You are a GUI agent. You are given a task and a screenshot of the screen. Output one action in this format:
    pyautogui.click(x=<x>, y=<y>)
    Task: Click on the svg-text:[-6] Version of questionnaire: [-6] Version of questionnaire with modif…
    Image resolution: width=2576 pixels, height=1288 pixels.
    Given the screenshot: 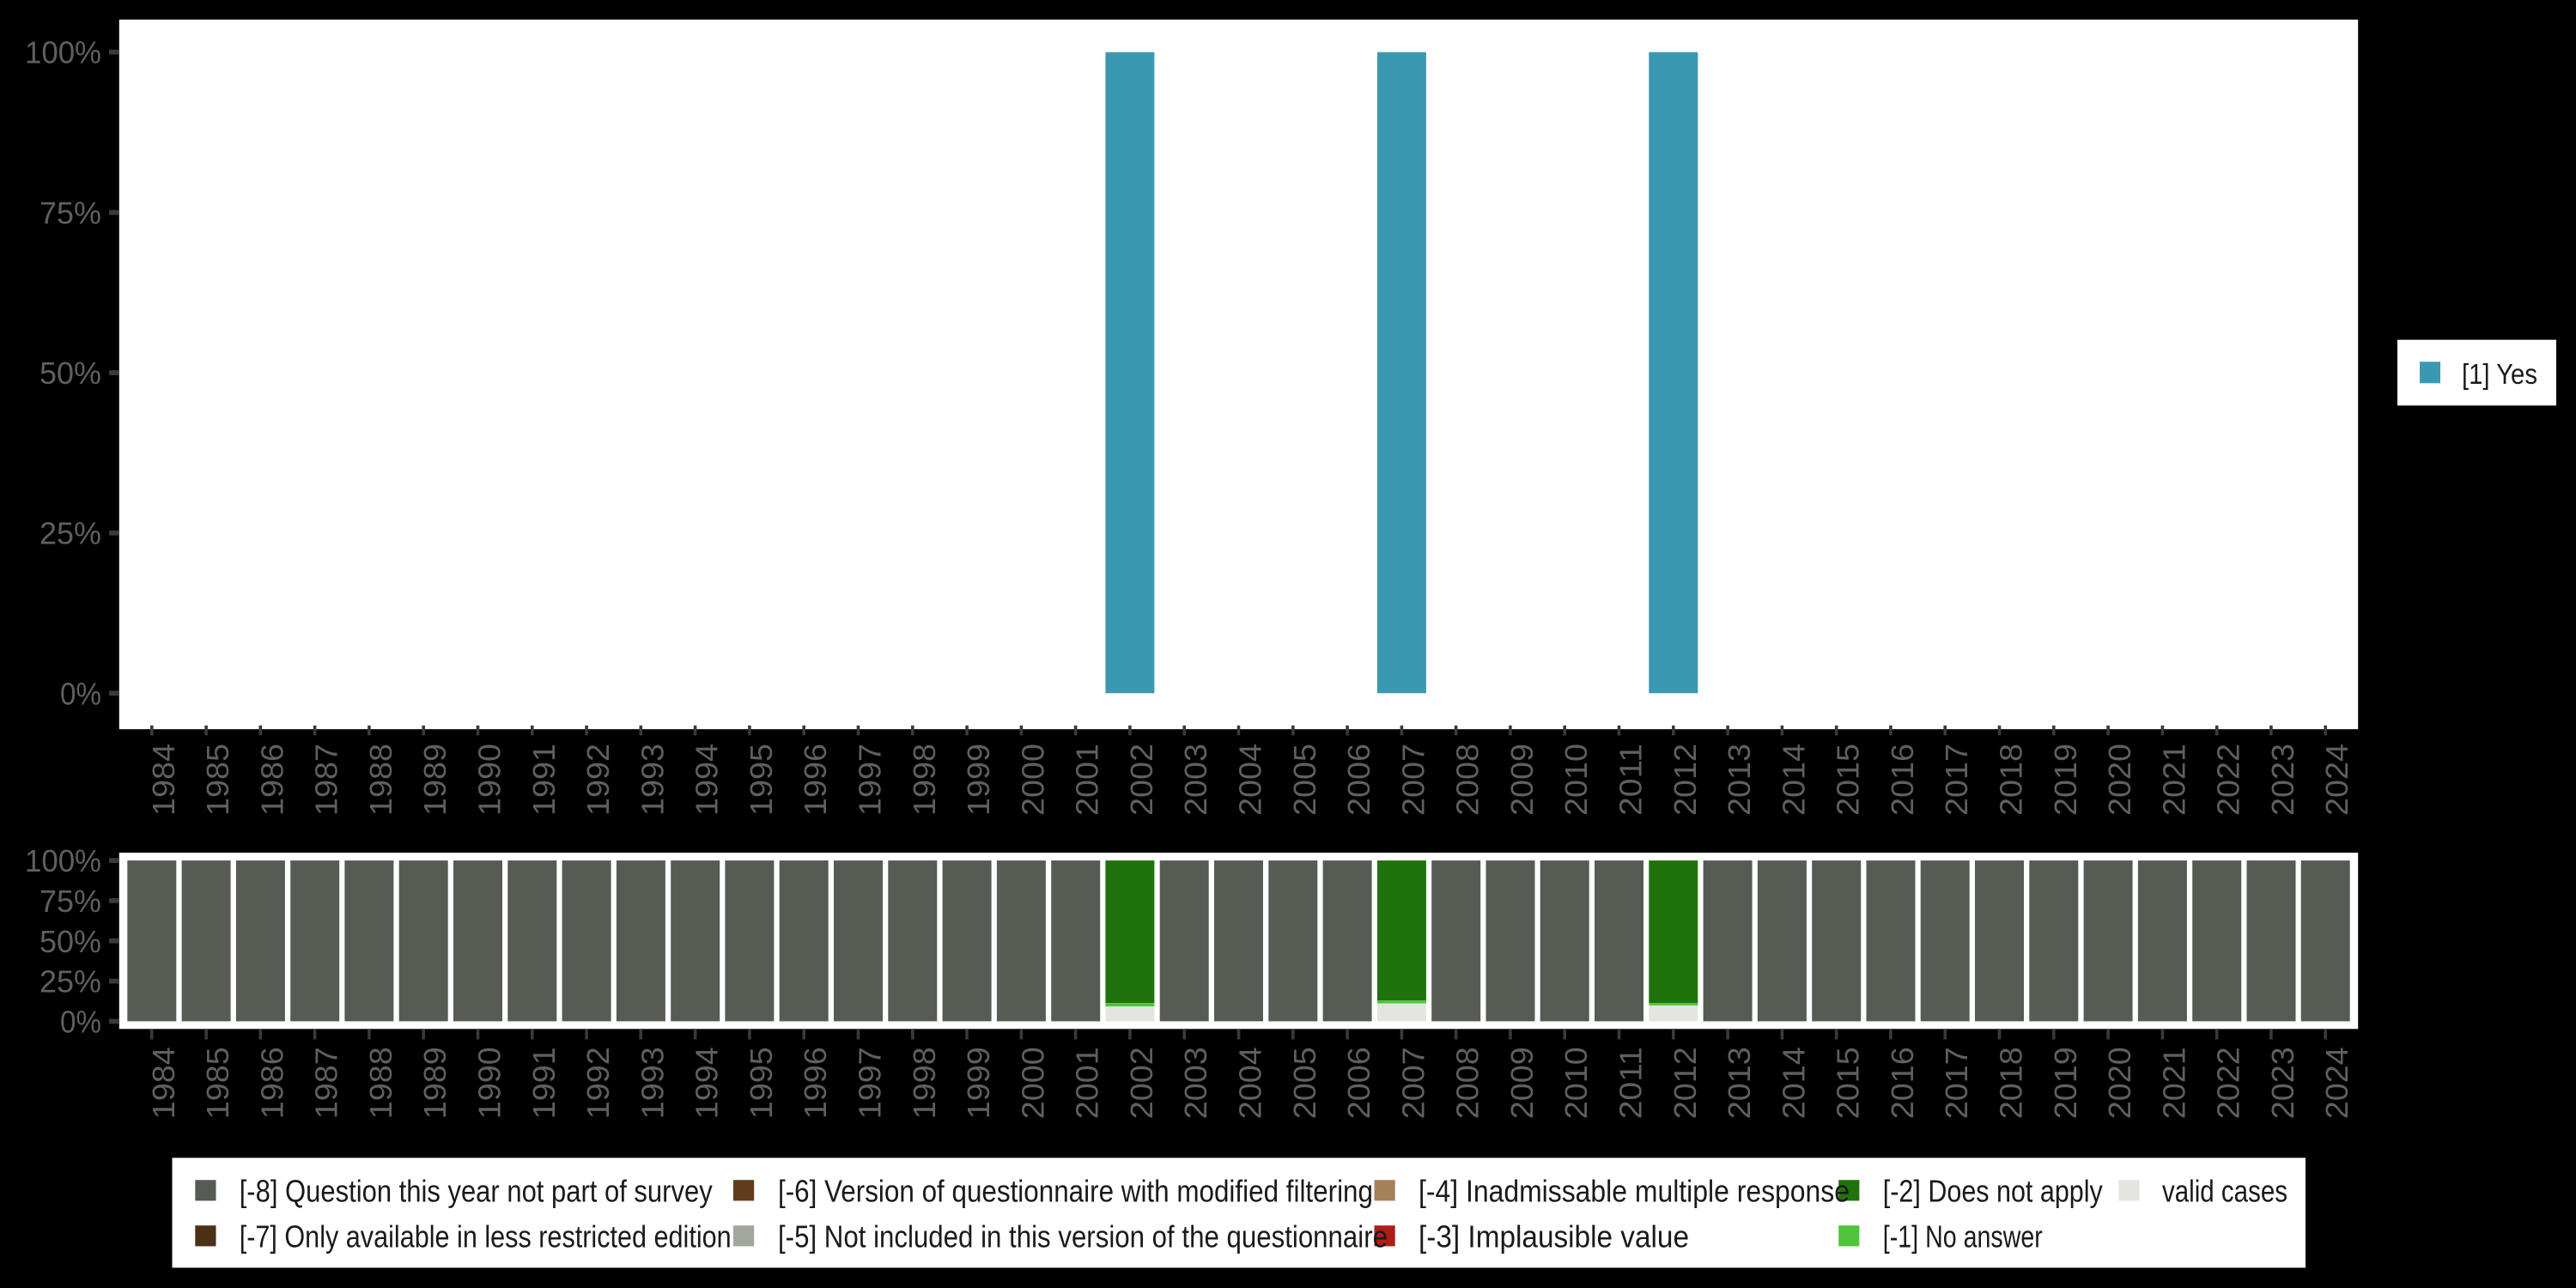 What is the action you would take?
    pyautogui.click(x=1075, y=1191)
    